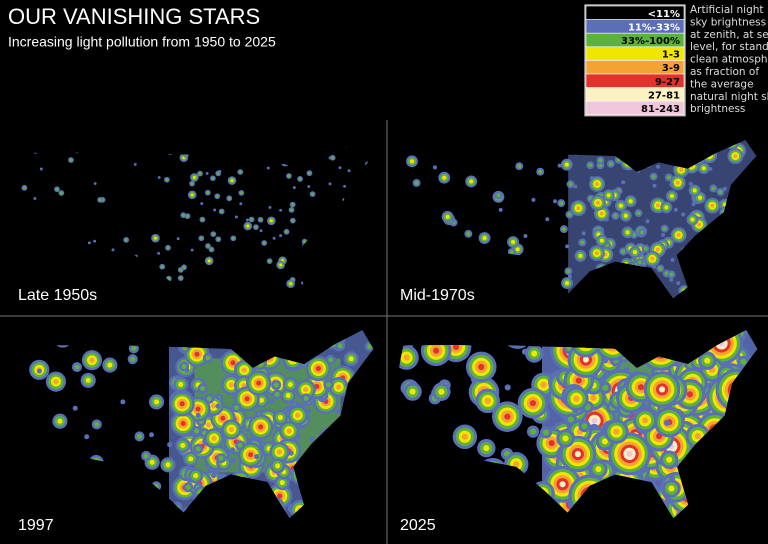 The height and width of the screenshot is (544, 768). I want to click on legend-description: clean atmosphere, so click(729, 60).